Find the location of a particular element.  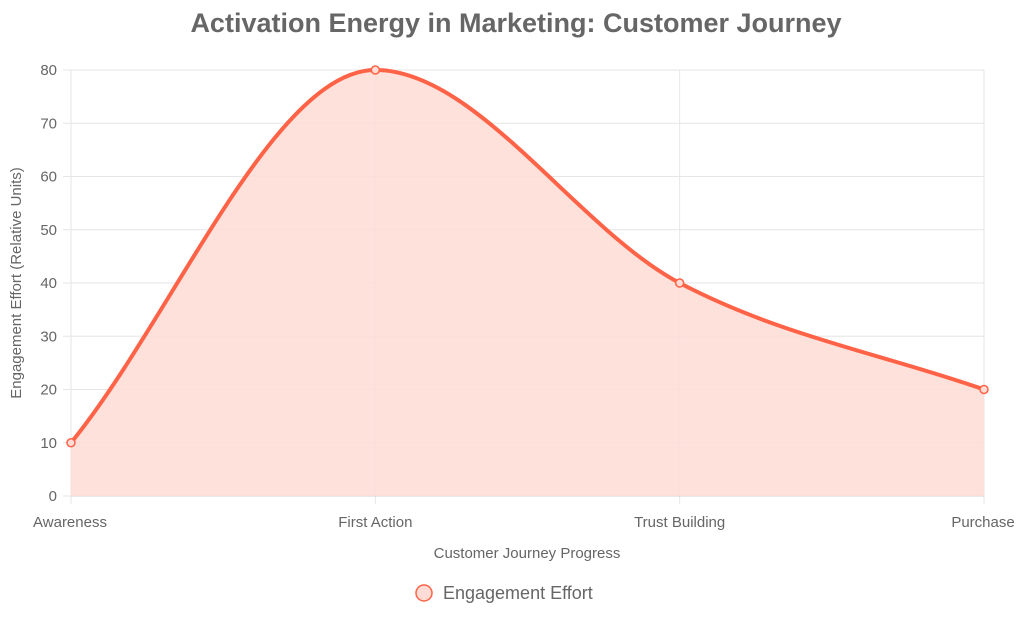

y-tick-label: 20 is located at coordinates (48, 390).